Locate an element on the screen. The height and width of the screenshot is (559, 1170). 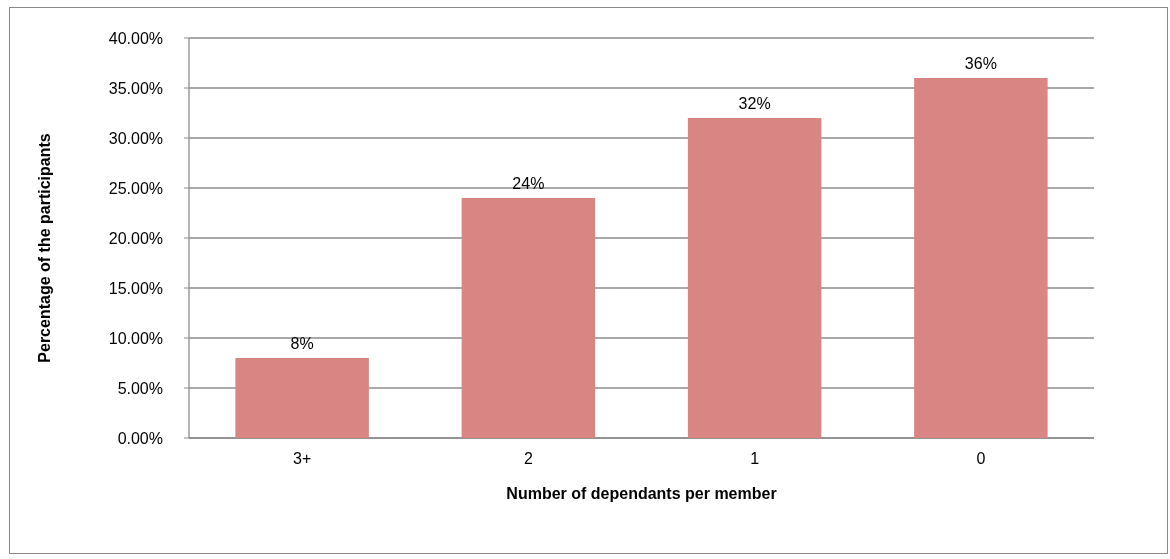
y-axis-title: Percentage of the participants is located at coordinates (44, 248).